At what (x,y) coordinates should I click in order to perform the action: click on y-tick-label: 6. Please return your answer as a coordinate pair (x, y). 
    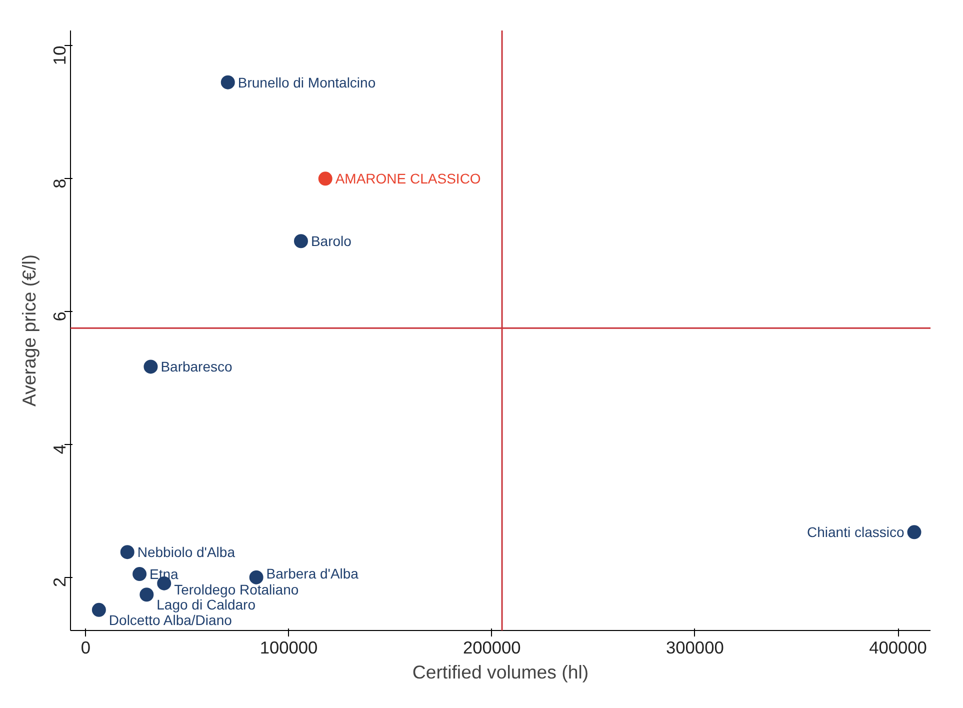
    Looking at the image, I should click on (60, 317).